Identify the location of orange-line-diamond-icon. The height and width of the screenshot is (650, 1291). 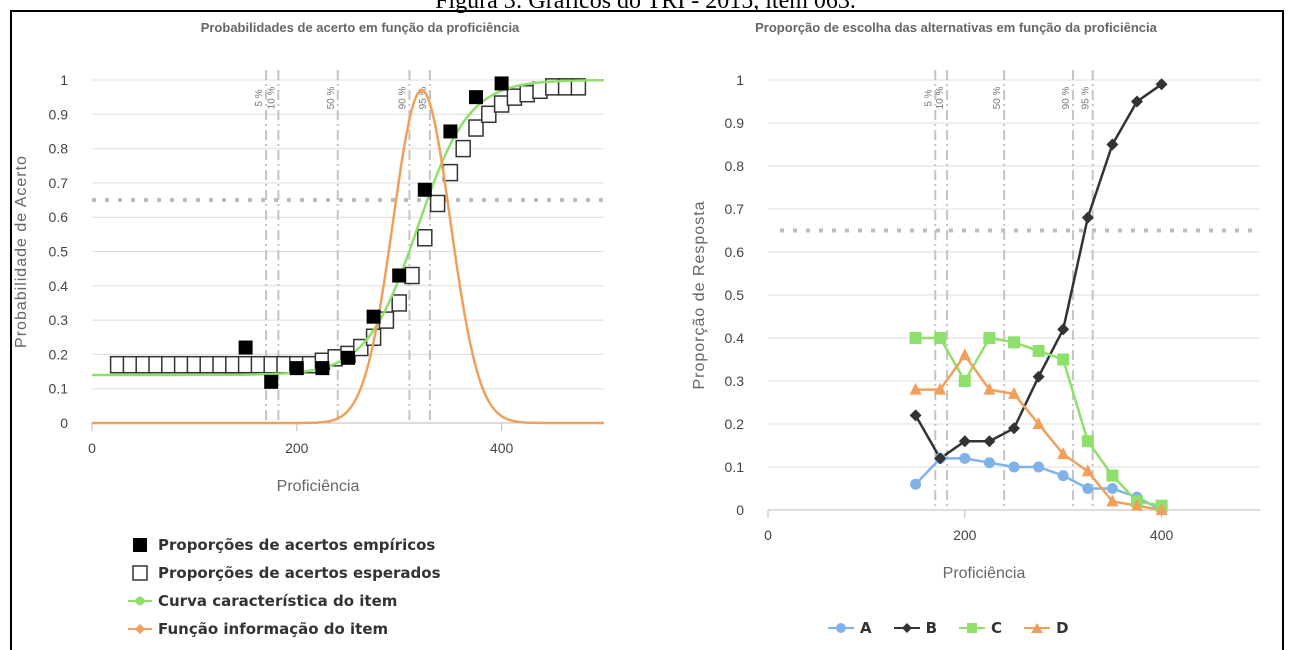
(140, 629).